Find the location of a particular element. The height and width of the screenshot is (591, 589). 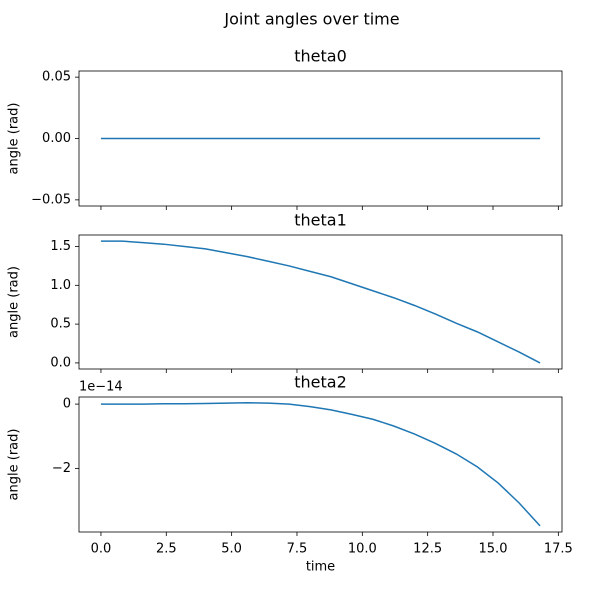

y-tick-label: 0.05 is located at coordinates (56, 77).